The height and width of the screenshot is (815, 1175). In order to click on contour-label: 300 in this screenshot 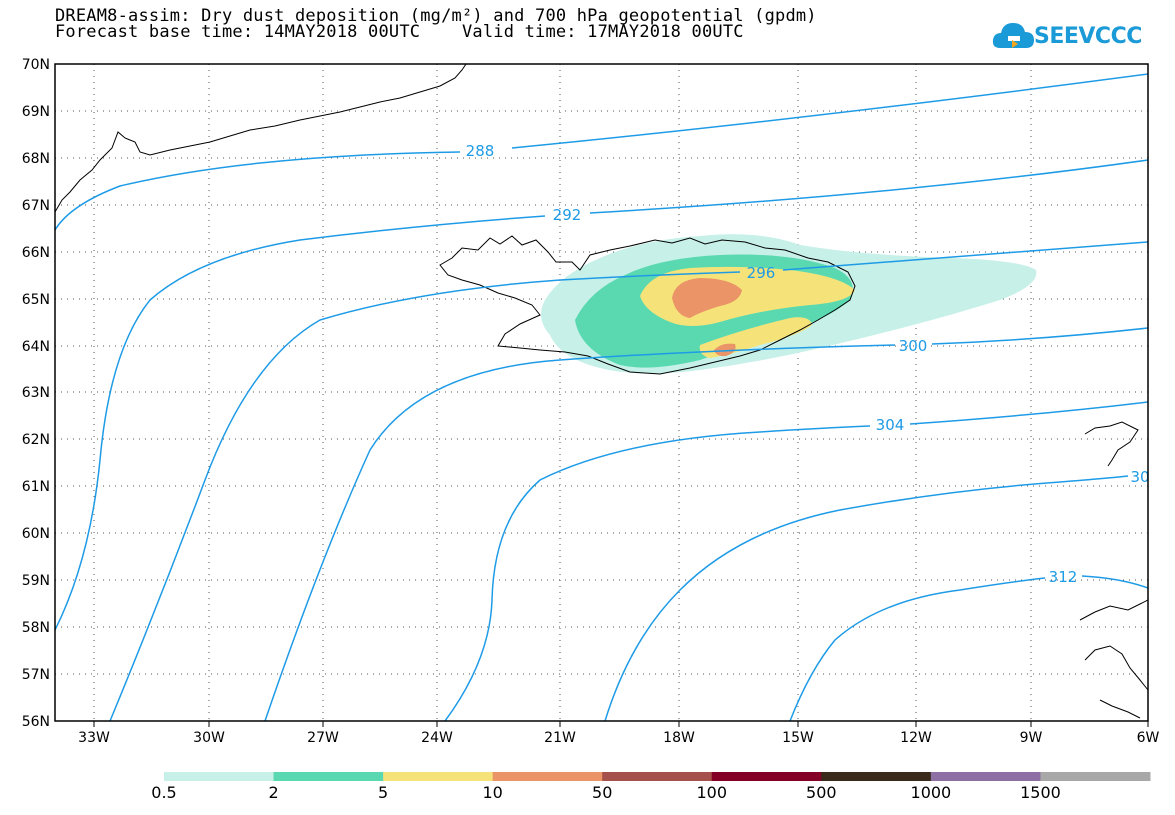, I will do `click(913, 346)`.